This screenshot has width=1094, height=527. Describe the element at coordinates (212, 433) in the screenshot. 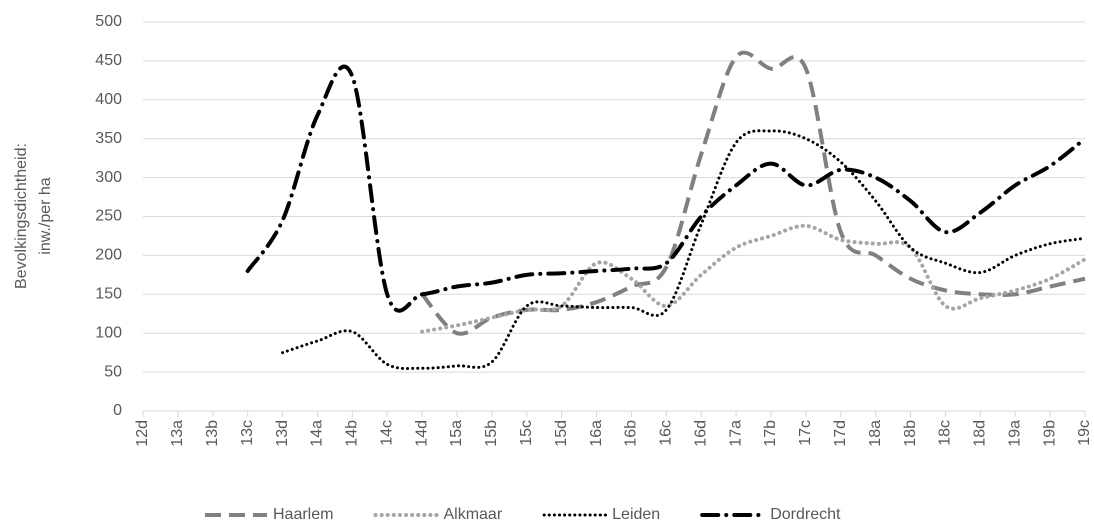

I see `x-tick-label: 13b` at that location.